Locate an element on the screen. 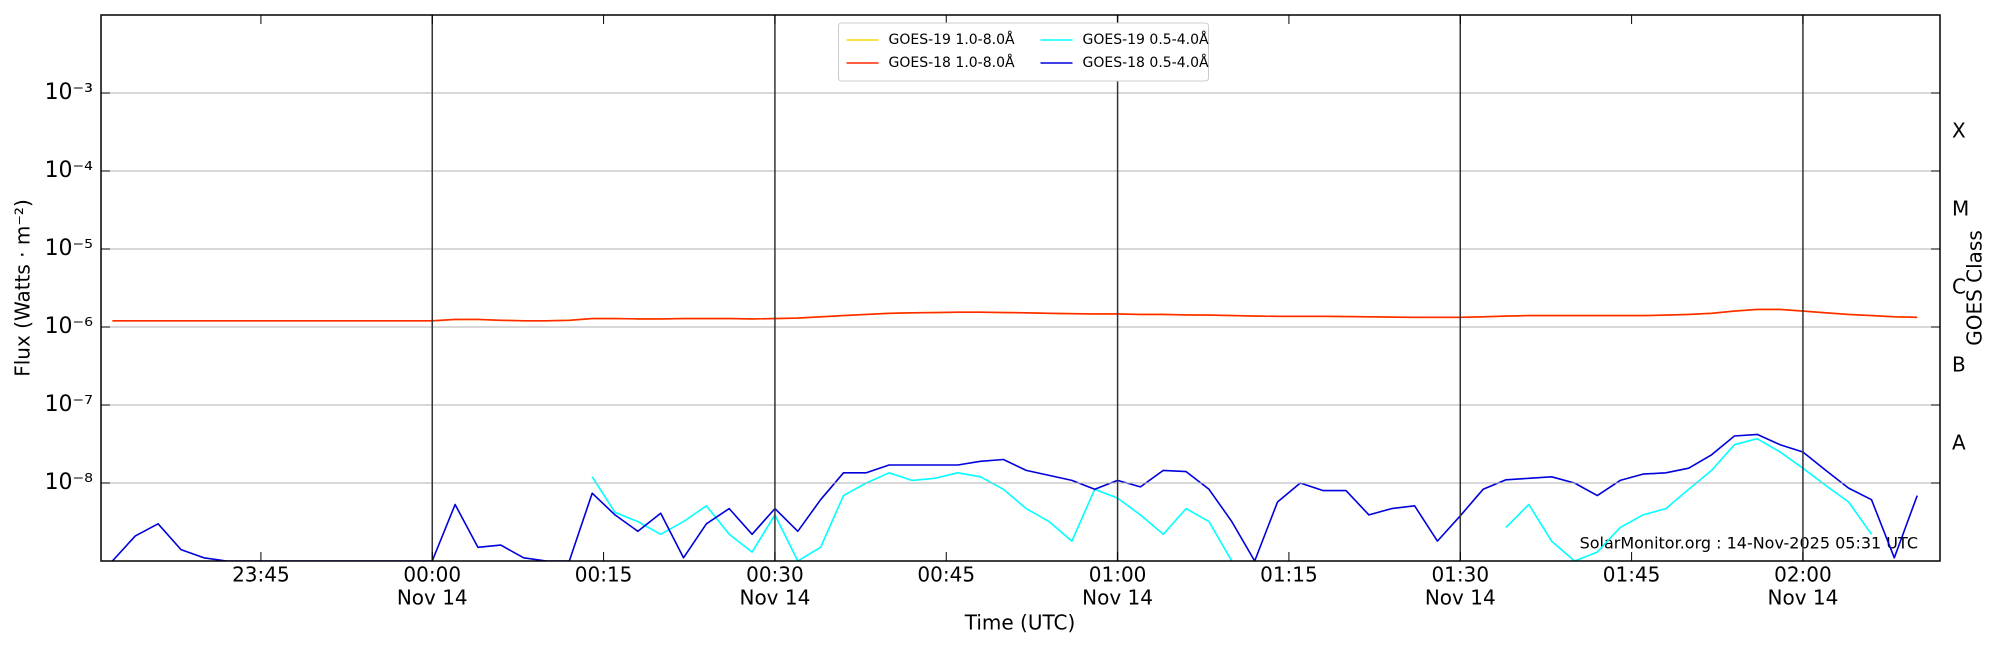 The width and height of the screenshot is (2000, 650). y-axis-label: Flux (Watts · m⁻²) is located at coordinates (23, 288).